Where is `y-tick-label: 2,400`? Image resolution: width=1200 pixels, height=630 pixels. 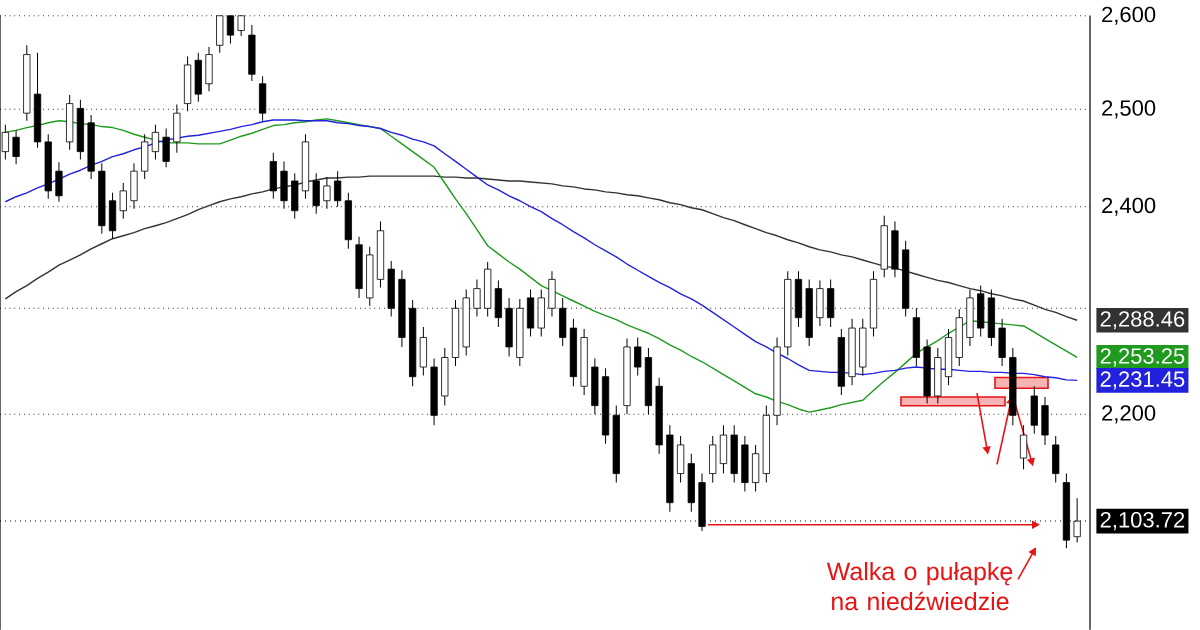
y-tick-label: 2,400 is located at coordinates (1129, 206).